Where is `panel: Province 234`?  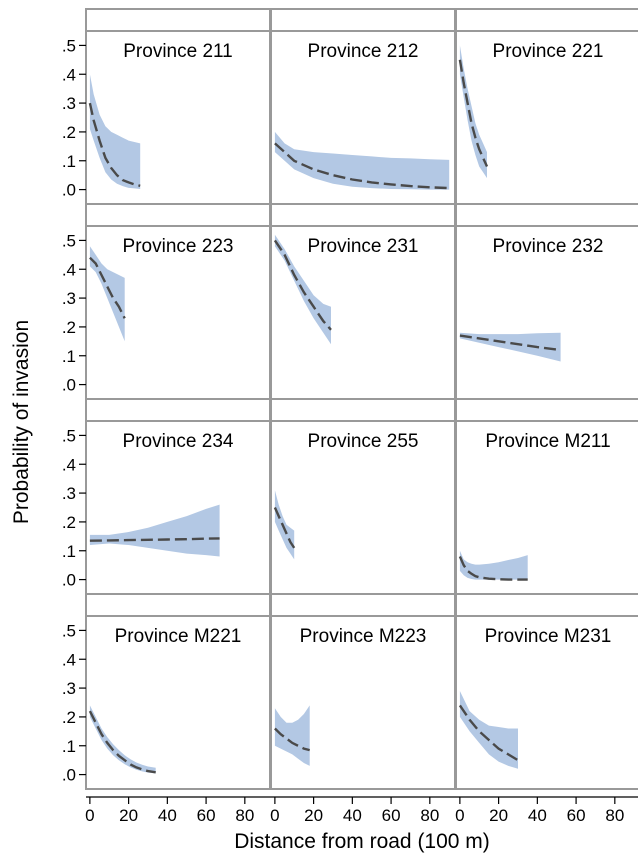
panel: Province 234 is located at coordinates (178, 496).